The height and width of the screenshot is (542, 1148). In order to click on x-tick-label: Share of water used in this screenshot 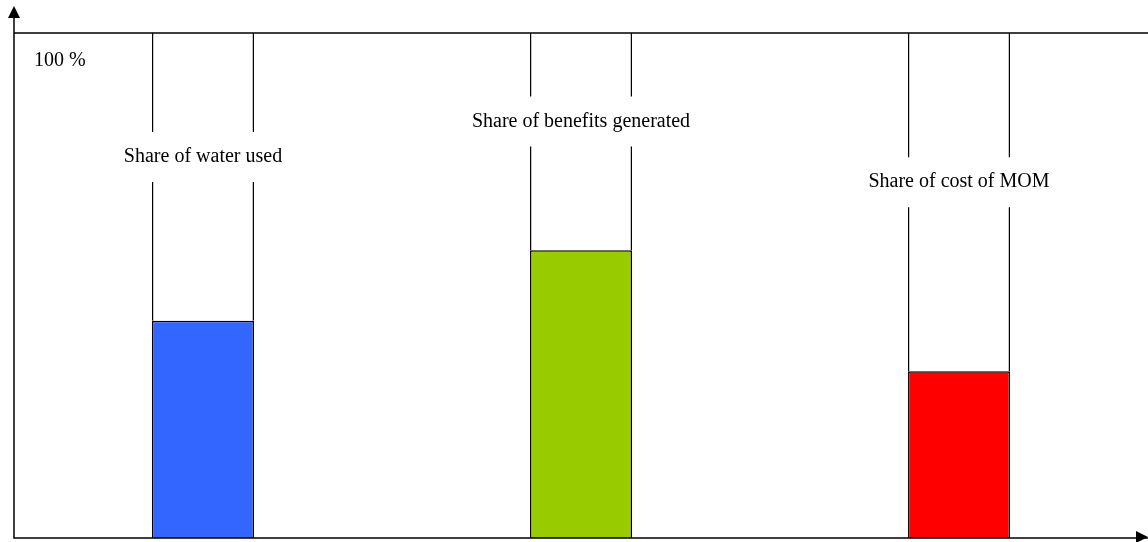, I will do `click(203, 155)`.